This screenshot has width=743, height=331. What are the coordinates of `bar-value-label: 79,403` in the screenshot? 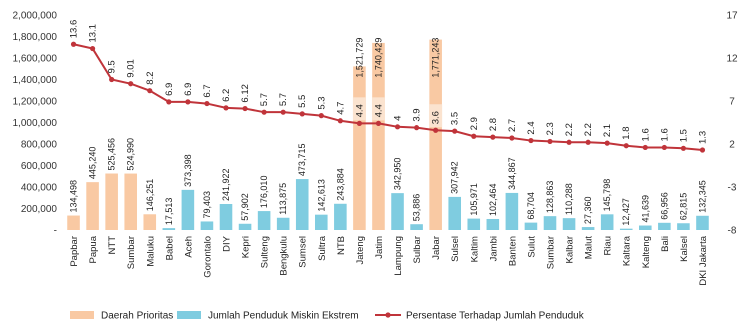 It's located at (207, 205).